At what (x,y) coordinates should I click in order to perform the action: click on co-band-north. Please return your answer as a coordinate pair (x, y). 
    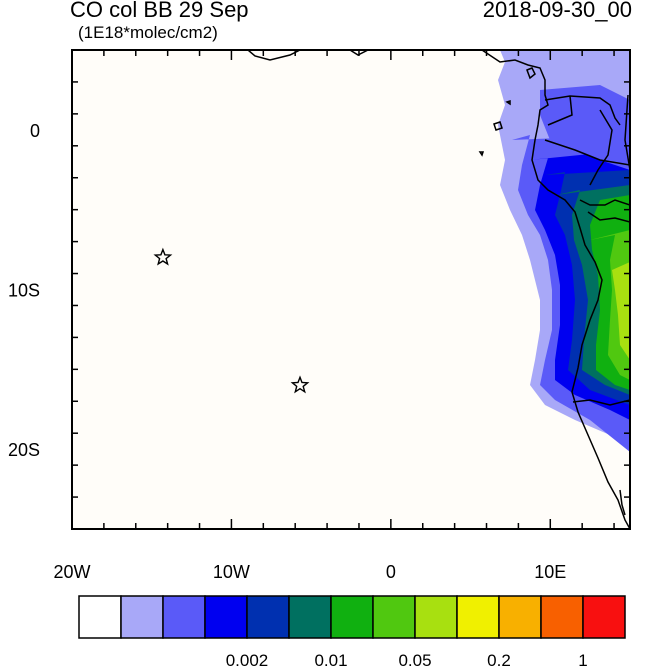
    Looking at the image, I should click on (585, 127).